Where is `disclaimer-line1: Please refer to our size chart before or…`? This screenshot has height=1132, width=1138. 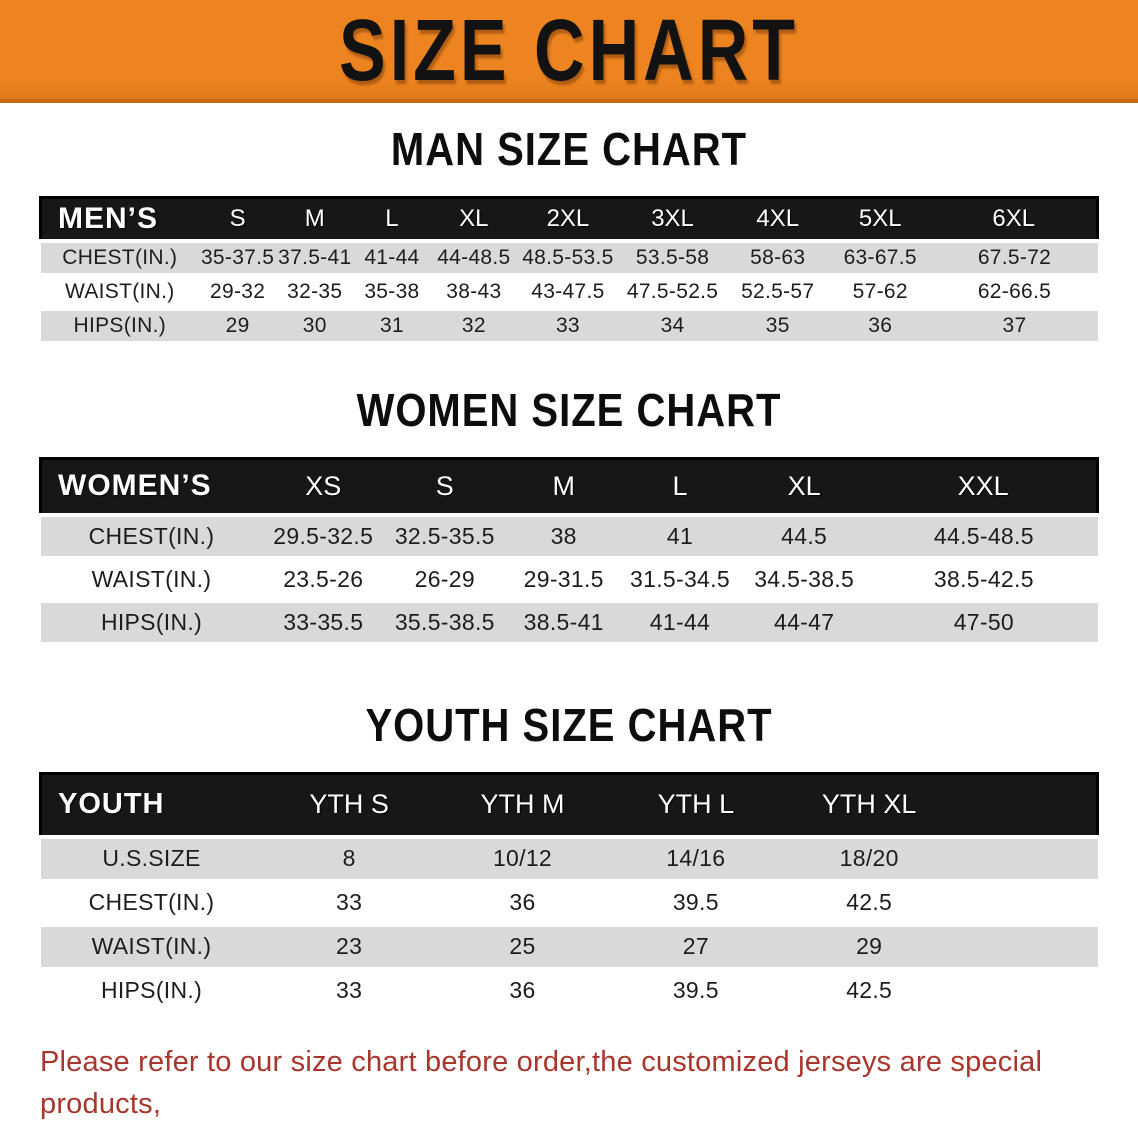 disclaimer-line1: Please refer to our size chart before or… is located at coordinates (541, 1082).